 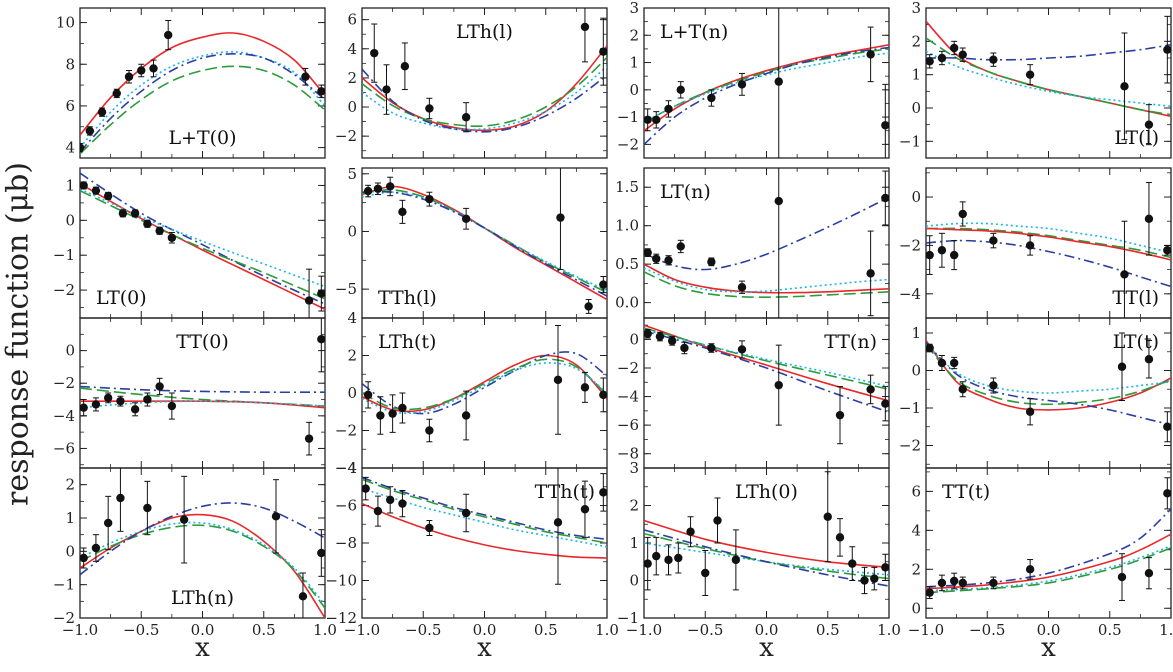 I want to click on x-tick-label: −0.5, so click(x=423, y=630).